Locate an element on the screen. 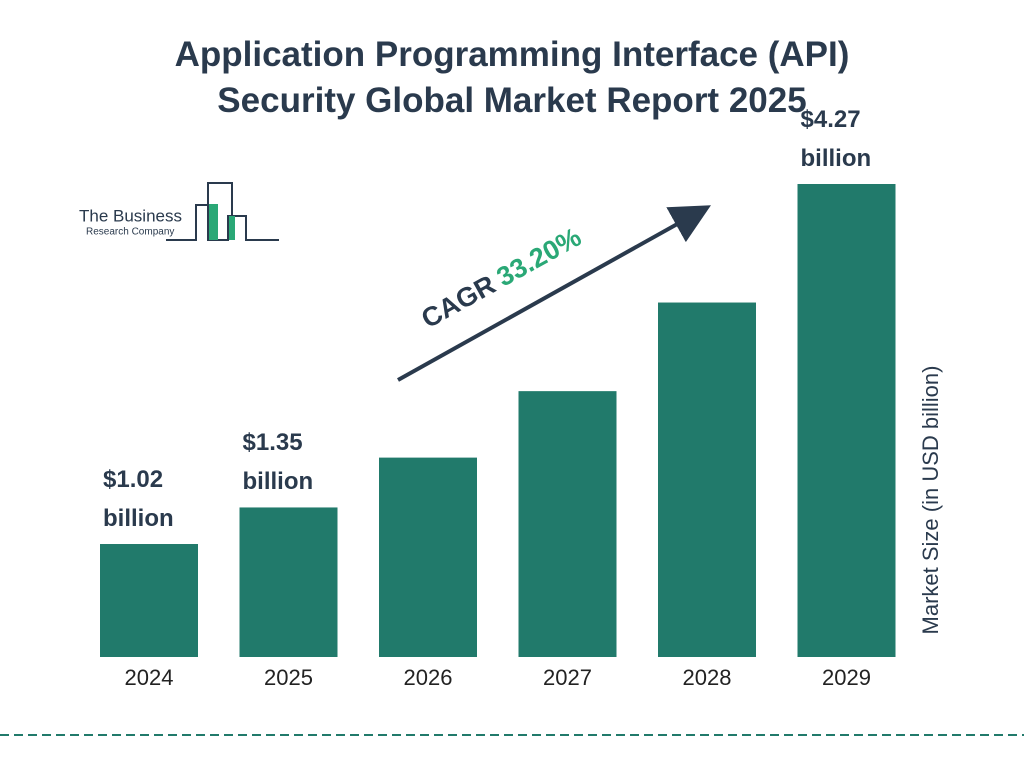 The height and width of the screenshot is (768, 1024). x-tick-label: 2028 is located at coordinates (707, 677).